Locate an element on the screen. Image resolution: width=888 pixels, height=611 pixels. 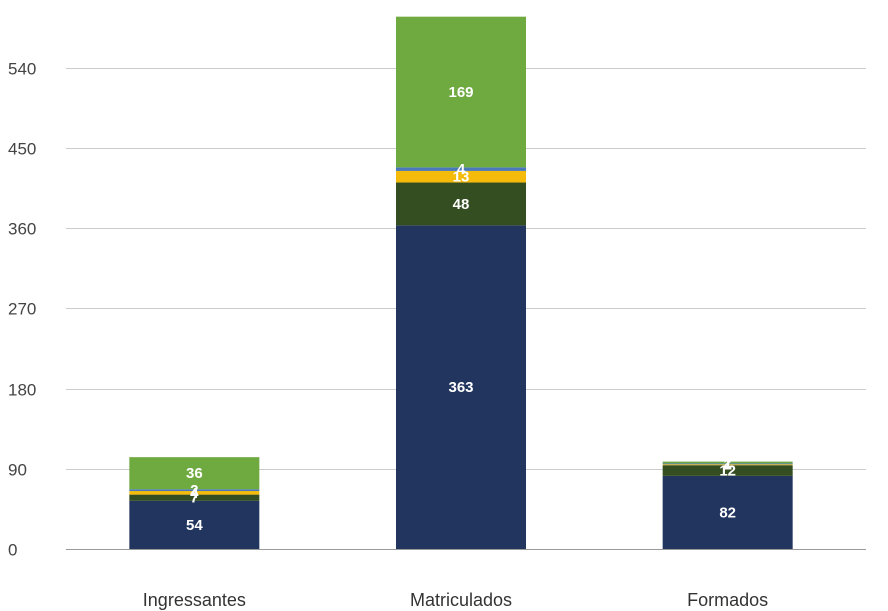
y-axis-tick-labels: 0 90 180 270 360 450 540 is located at coordinates (22, 310).